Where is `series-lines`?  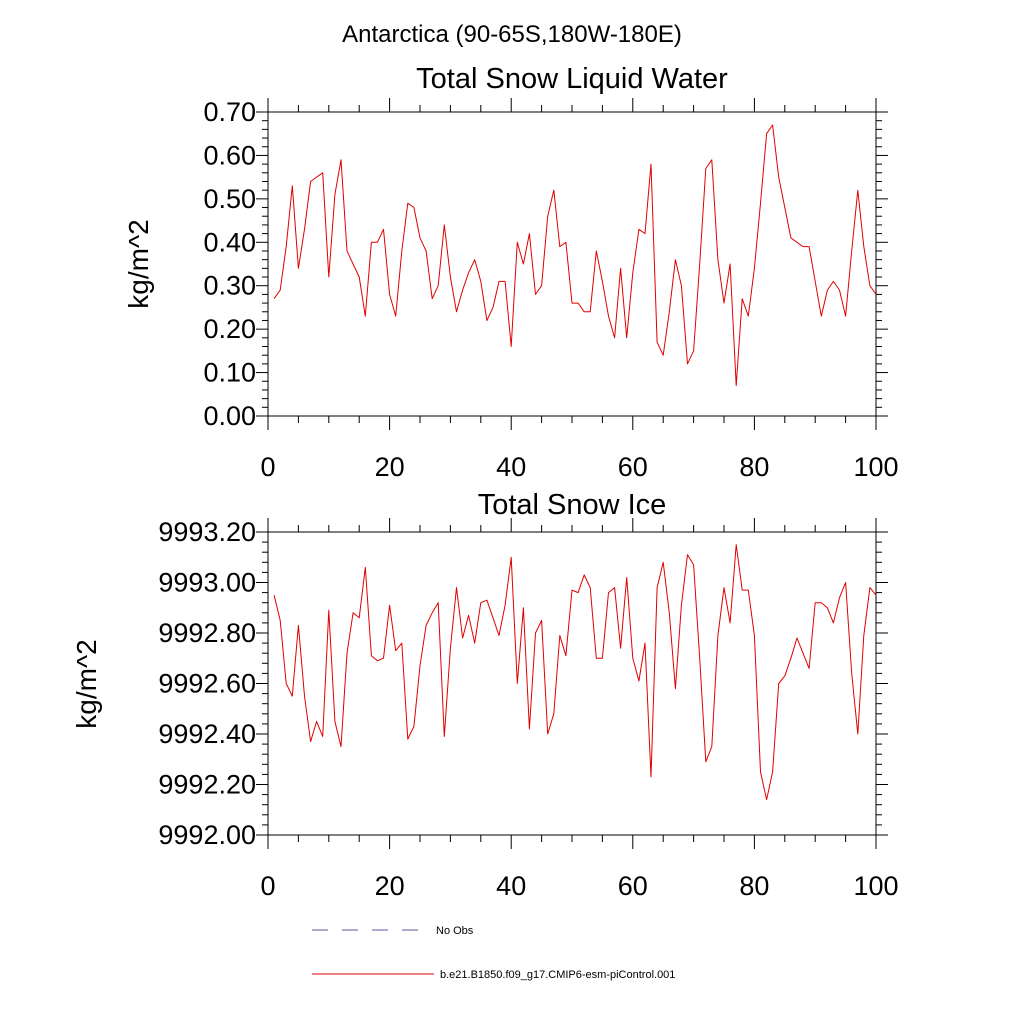 series-lines is located at coordinates (575, 672).